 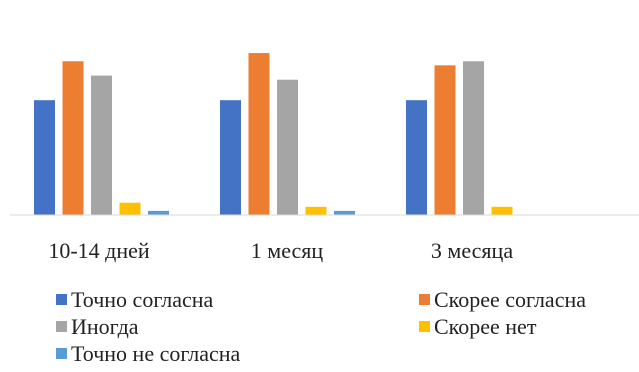 I want to click on legend-label: Скорее согласна, so click(x=510, y=299).